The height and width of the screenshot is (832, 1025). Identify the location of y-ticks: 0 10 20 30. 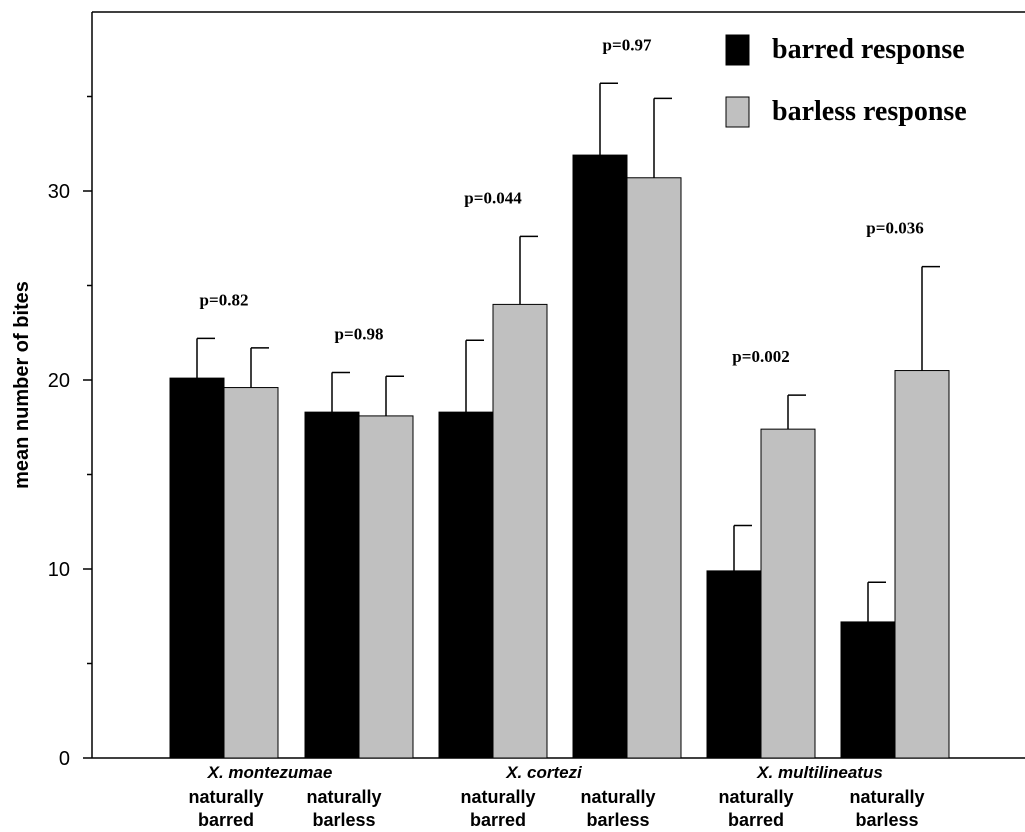
(70, 432).